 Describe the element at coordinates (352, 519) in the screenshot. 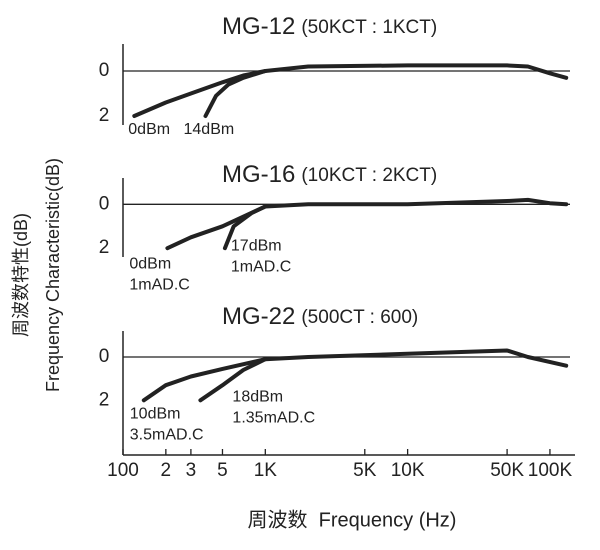

I see `x-axis-label: 周波数 Frequency (Hz)` at that location.